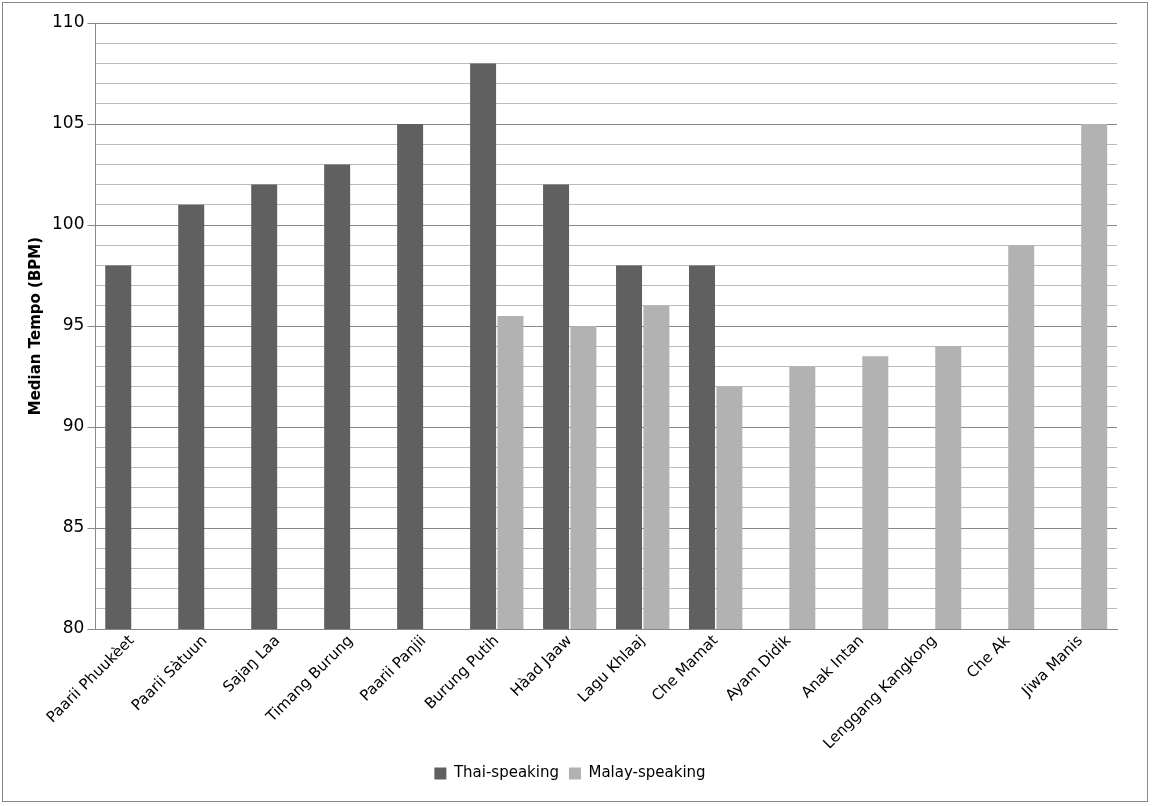 Image resolution: width=1152 pixels, height=806 pixels. What do you see at coordinates (68, 21) in the screenshot?
I see `y-tick-label: 110` at bounding box center [68, 21].